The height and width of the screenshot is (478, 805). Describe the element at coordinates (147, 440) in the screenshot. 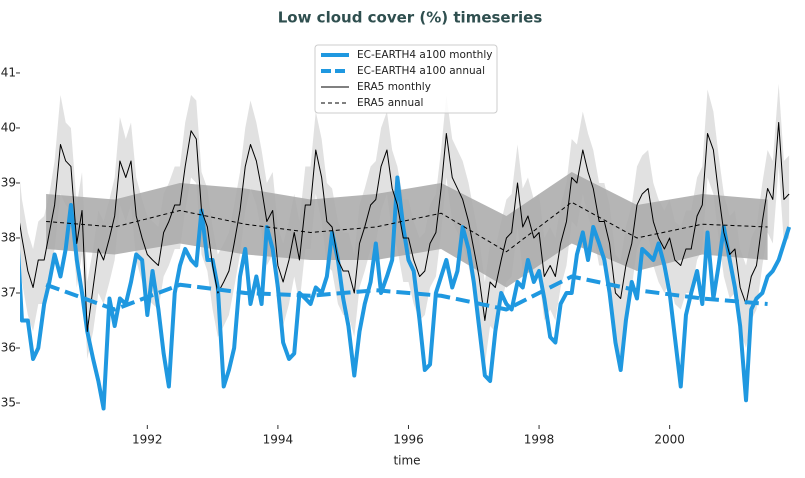

I see `x-tick-label: 1992` at that location.